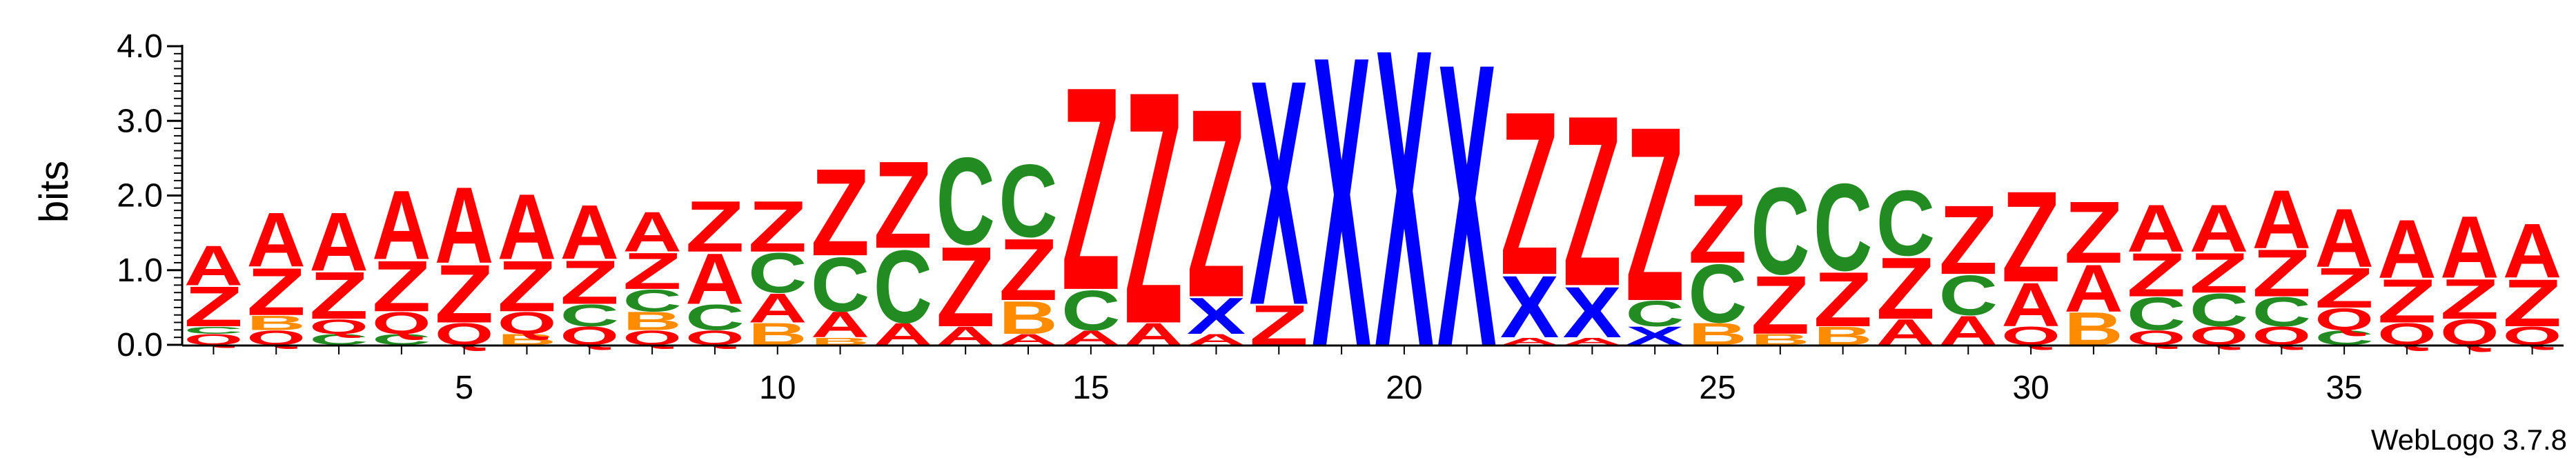 This screenshot has width=2576, height=460. Describe the element at coordinates (1529, 193) in the screenshot. I see `glyph-Z-pos-22: Z` at that location.